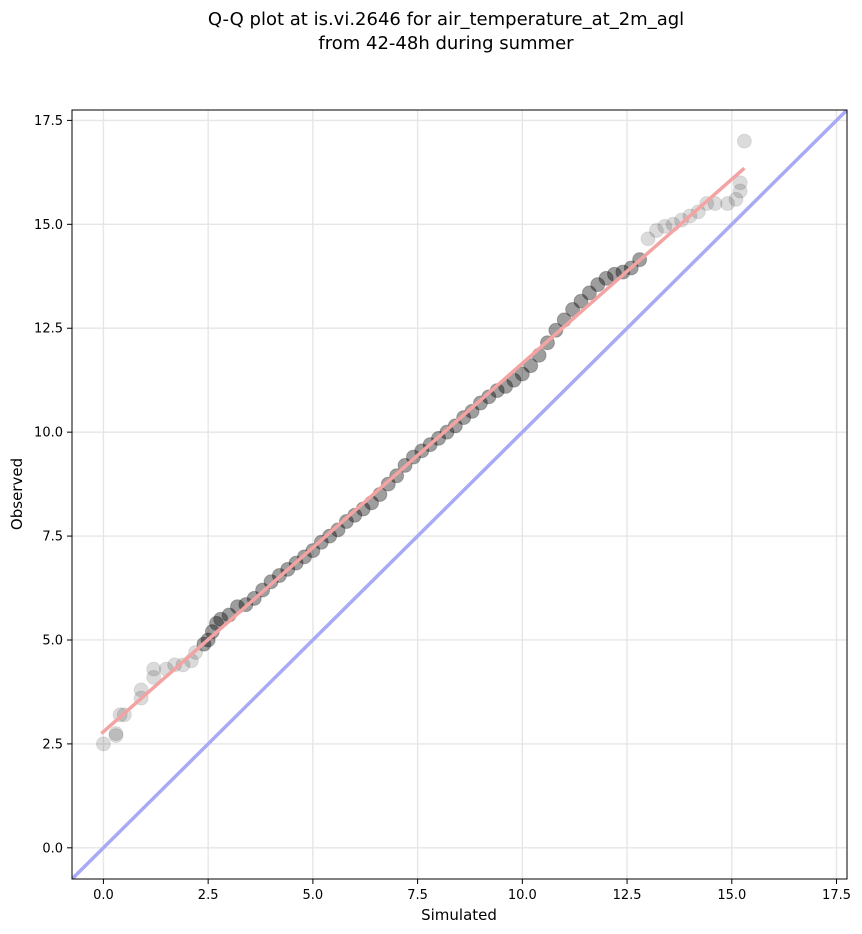  I want to click on chart-subtitle: from 42-48h during summer, so click(446, 43).